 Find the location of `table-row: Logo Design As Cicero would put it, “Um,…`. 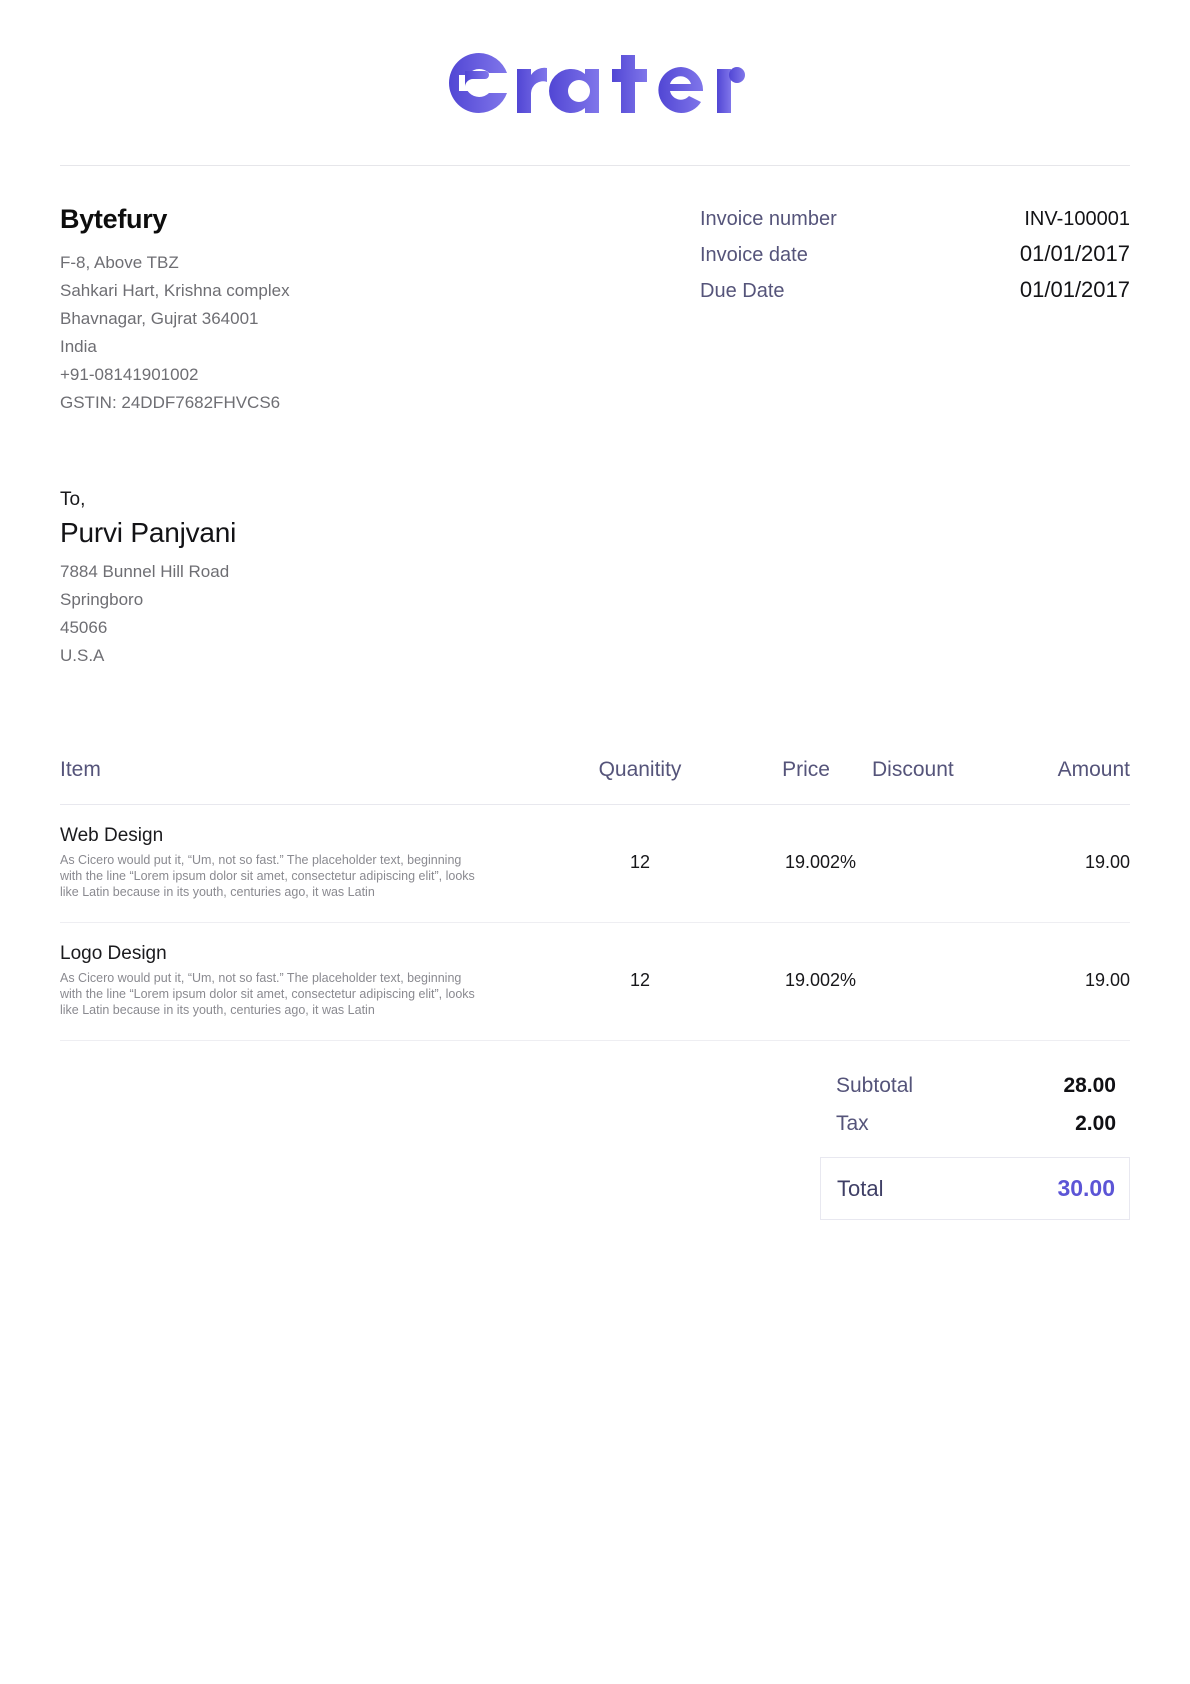

table-row: Logo Design As Cicero would put it, “Um,… is located at coordinates (595, 982).